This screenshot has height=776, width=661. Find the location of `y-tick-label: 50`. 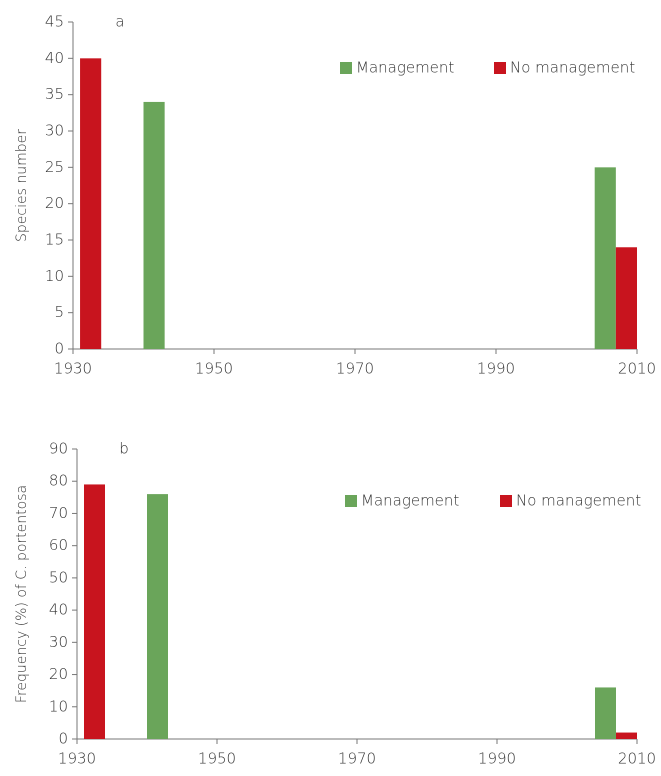

y-tick-label: 50 is located at coordinates (58, 577).